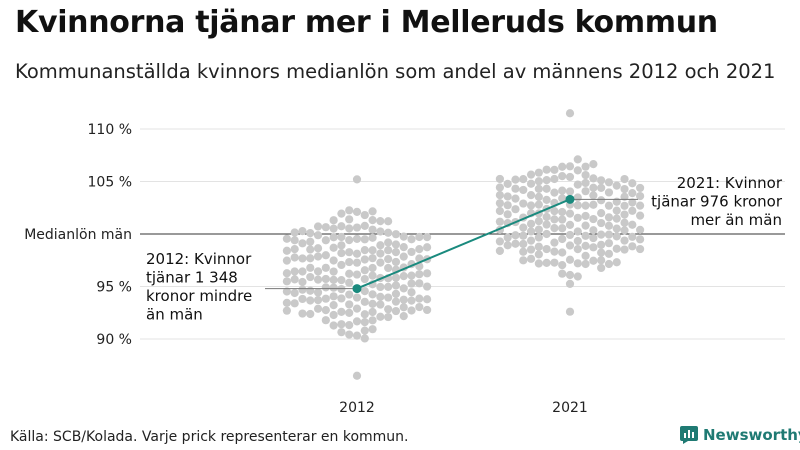 The height and width of the screenshot is (450, 800). What do you see at coordinates (110, 130) in the screenshot?
I see `y-tick-label: 110 %` at bounding box center [110, 130].